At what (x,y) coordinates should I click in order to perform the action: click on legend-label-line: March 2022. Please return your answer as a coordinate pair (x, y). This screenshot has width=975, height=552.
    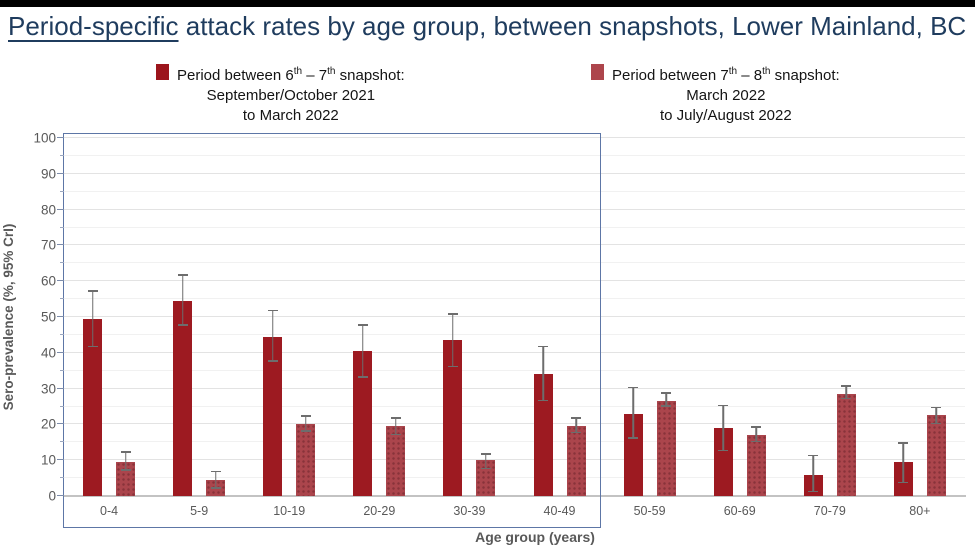
    Looking at the image, I should click on (726, 95).